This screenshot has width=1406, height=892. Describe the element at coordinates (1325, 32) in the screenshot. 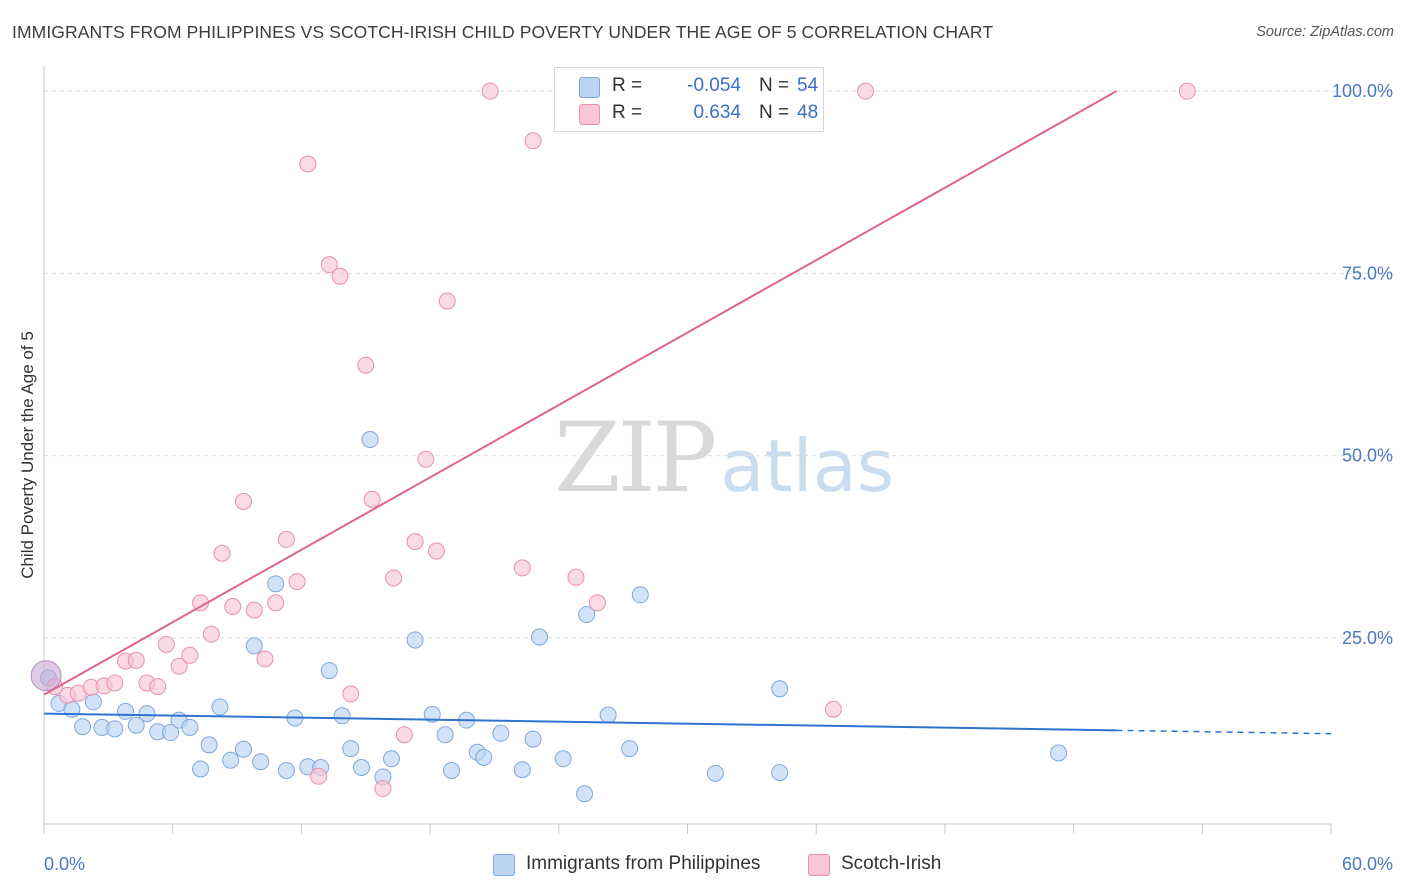

I see `source-label: Source: ZipAtlas.com` at that location.